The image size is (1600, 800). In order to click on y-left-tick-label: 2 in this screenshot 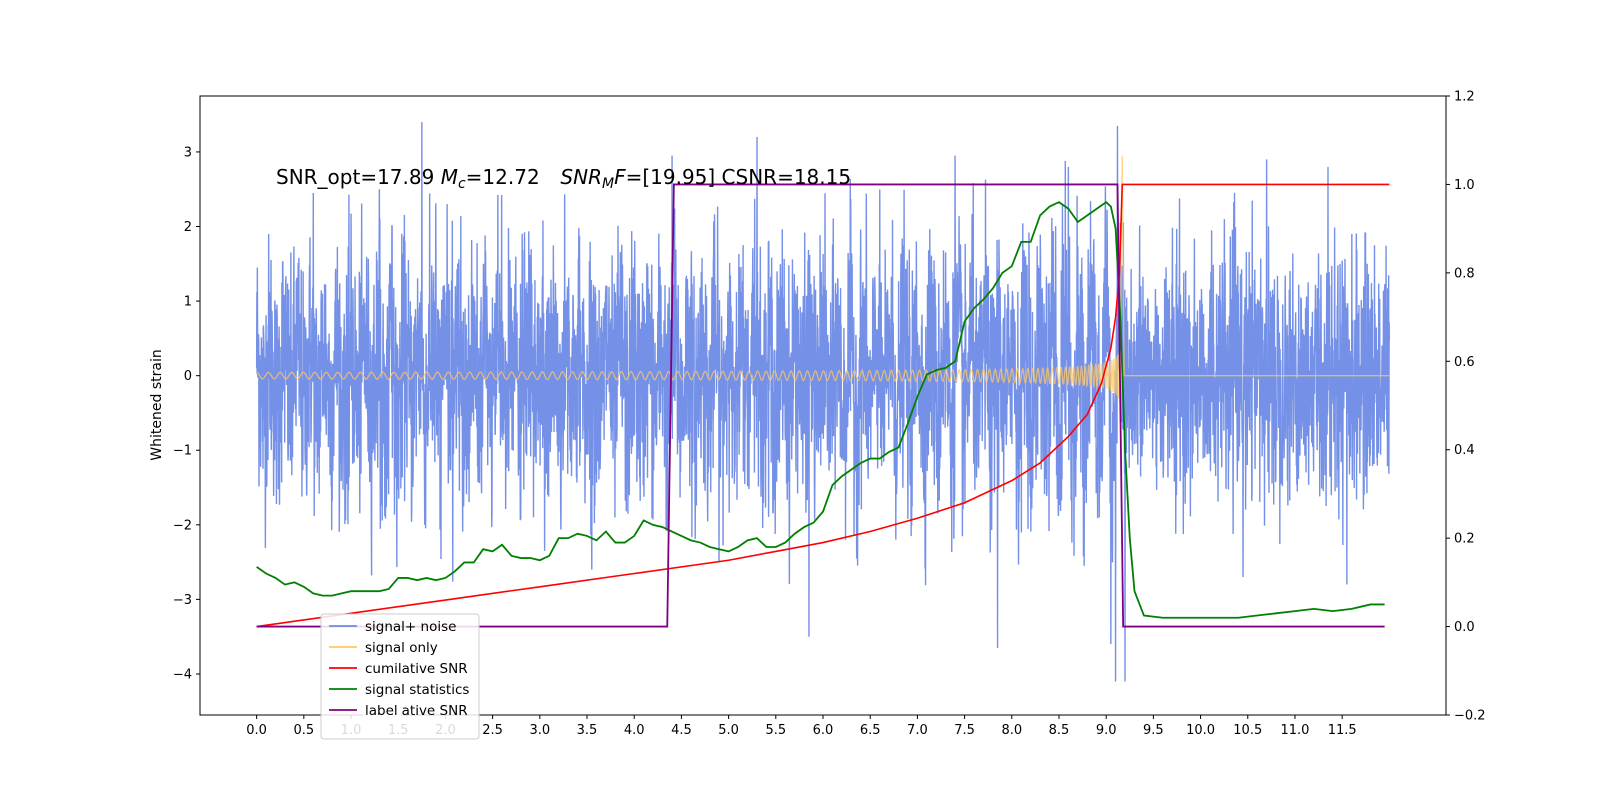, I will do `click(188, 227)`.